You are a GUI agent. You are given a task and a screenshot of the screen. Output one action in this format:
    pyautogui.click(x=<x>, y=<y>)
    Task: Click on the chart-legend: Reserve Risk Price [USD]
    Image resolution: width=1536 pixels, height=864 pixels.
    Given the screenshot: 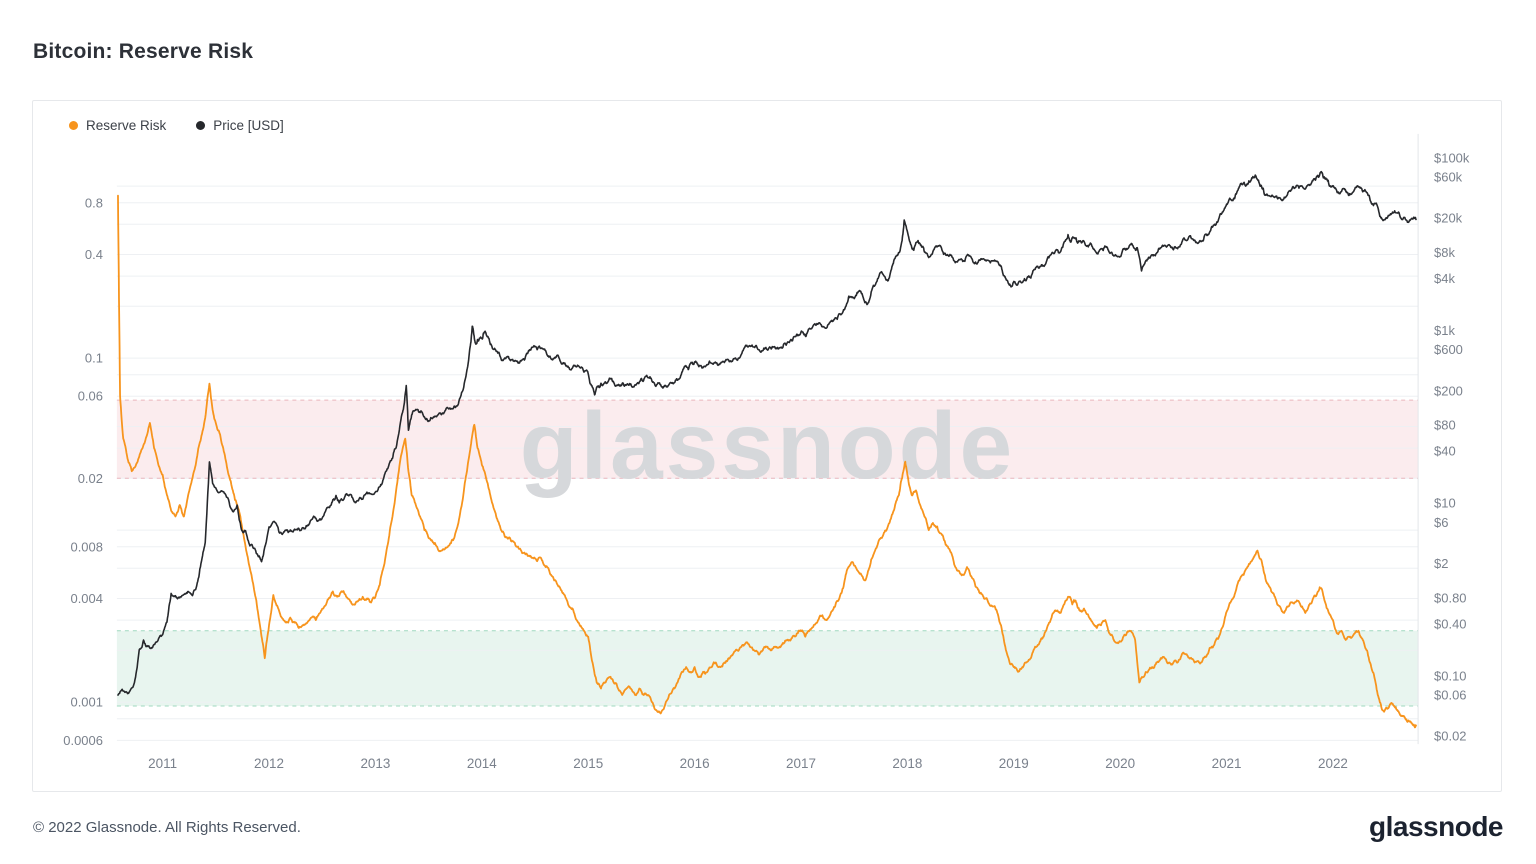 What is the action you would take?
    pyautogui.click(x=176, y=125)
    